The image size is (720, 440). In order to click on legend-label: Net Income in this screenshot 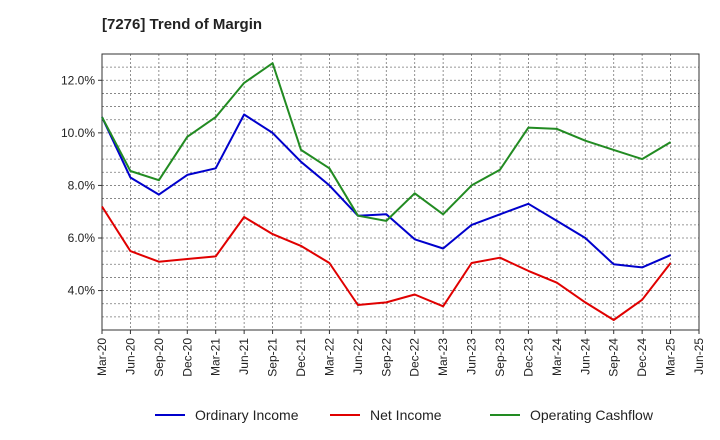, I will do `click(406, 415)`.